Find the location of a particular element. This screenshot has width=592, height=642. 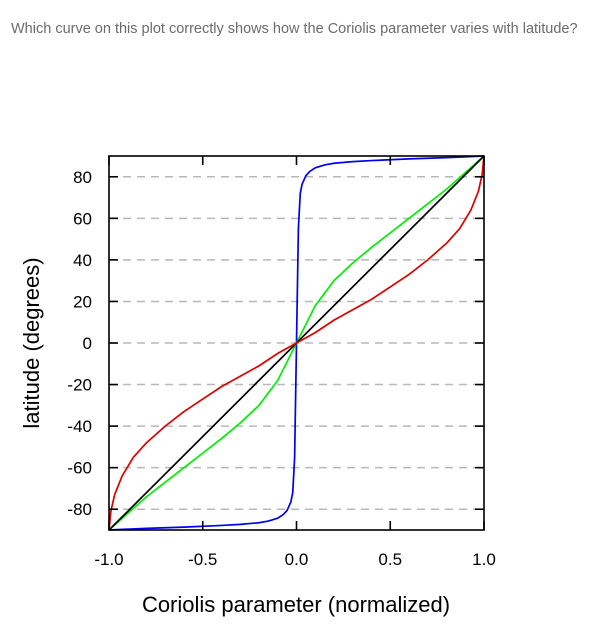

x-tick-label: 0.0 is located at coordinates (297, 559).